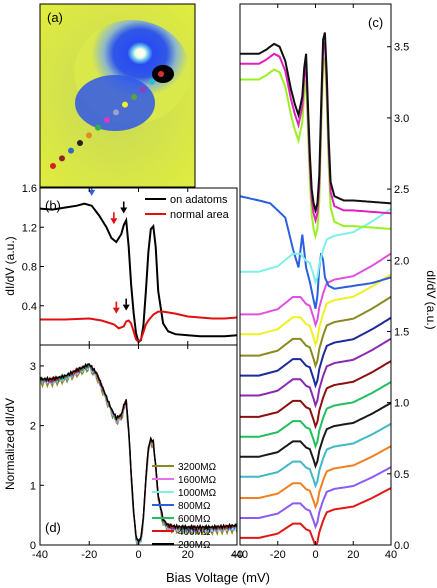  What do you see at coordinates (197, 493) in the screenshot?
I see `legend-label: 1000MΩ` at bounding box center [197, 493].